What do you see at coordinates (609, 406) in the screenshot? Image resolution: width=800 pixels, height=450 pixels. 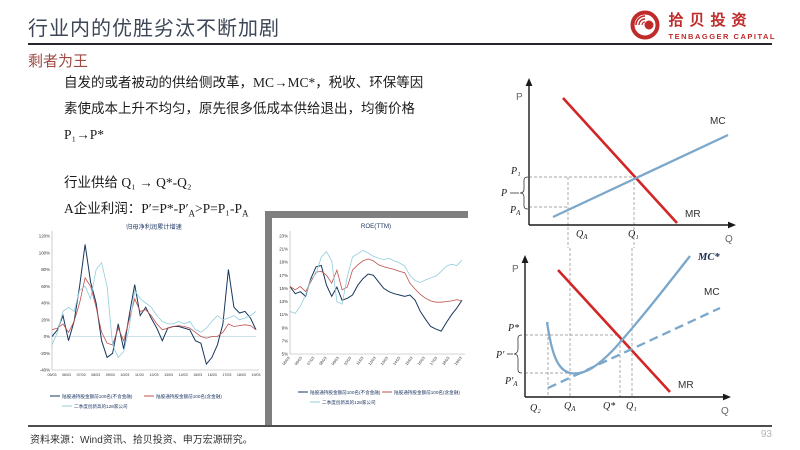 I see `q-star-label: Q*` at bounding box center [609, 406].